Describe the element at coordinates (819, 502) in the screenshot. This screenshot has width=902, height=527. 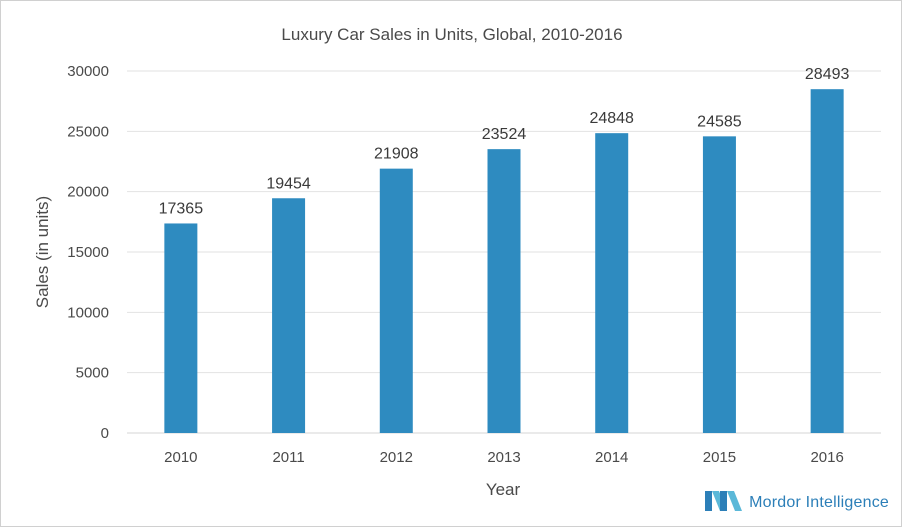
I see `brand-name: Mordor Intelligence` at that location.